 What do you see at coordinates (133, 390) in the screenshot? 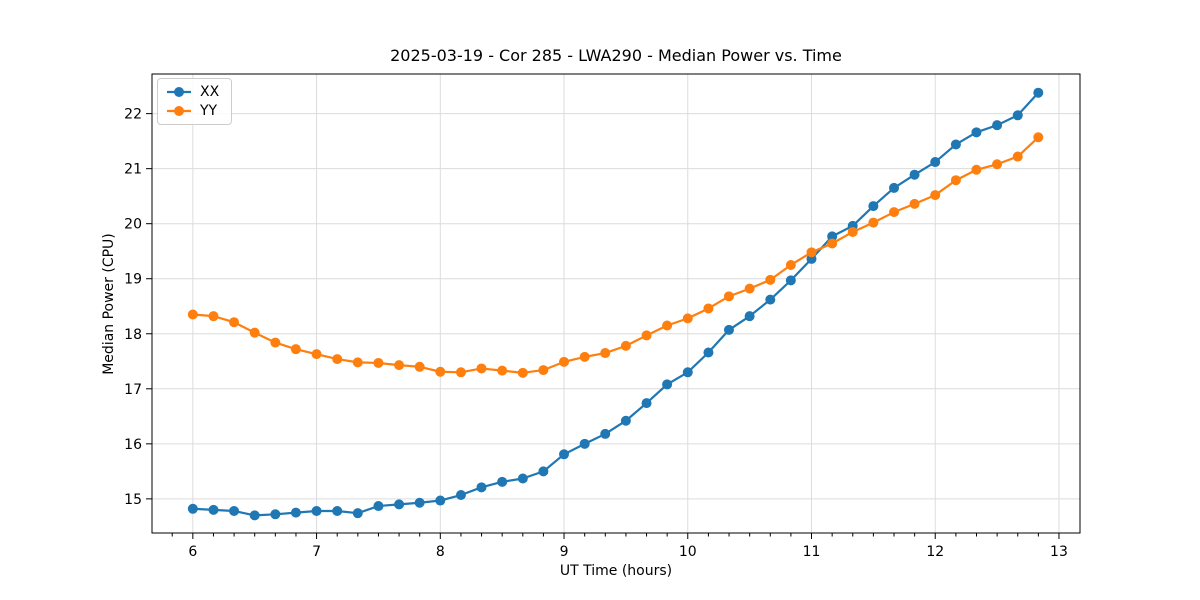
I see `y-tick-label: 17` at bounding box center [133, 390].